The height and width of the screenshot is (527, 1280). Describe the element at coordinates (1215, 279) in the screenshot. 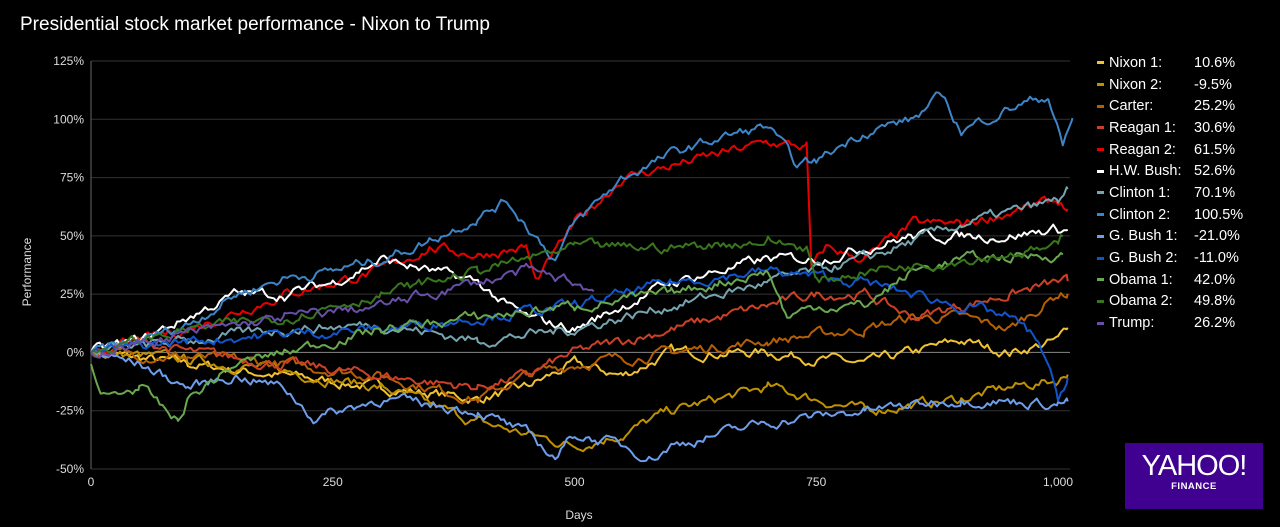

I see `legend-value: 42.0%` at that location.